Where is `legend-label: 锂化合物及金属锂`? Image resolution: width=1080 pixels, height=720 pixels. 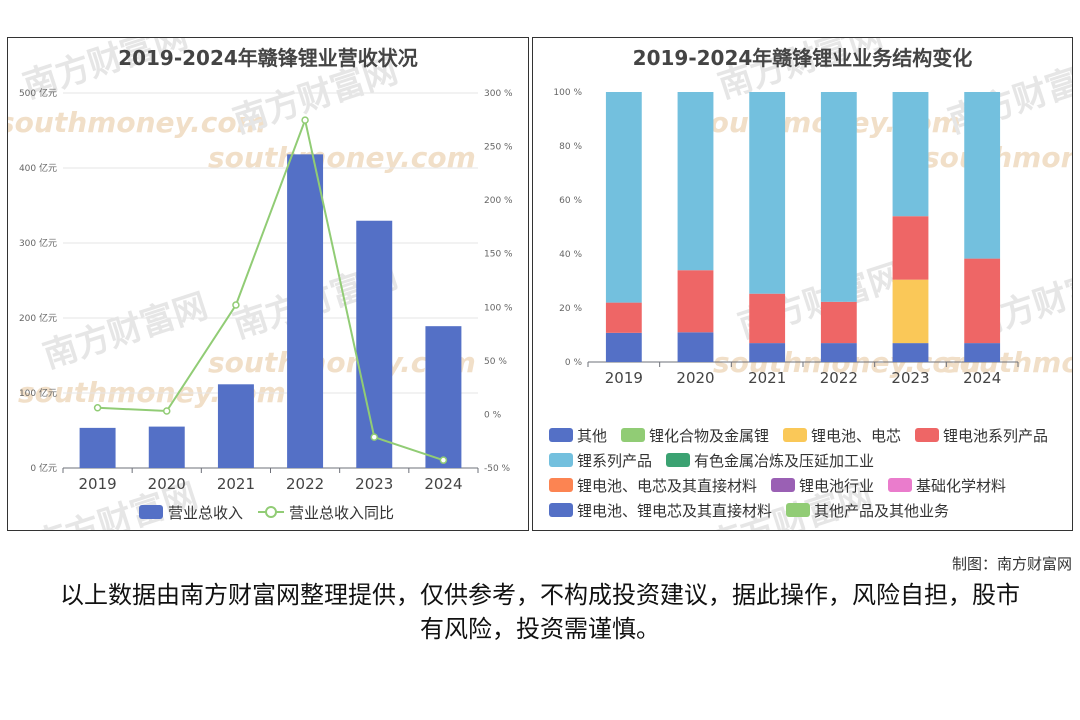 legend-label: 锂化合物及金属锂 is located at coordinates (709, 436).